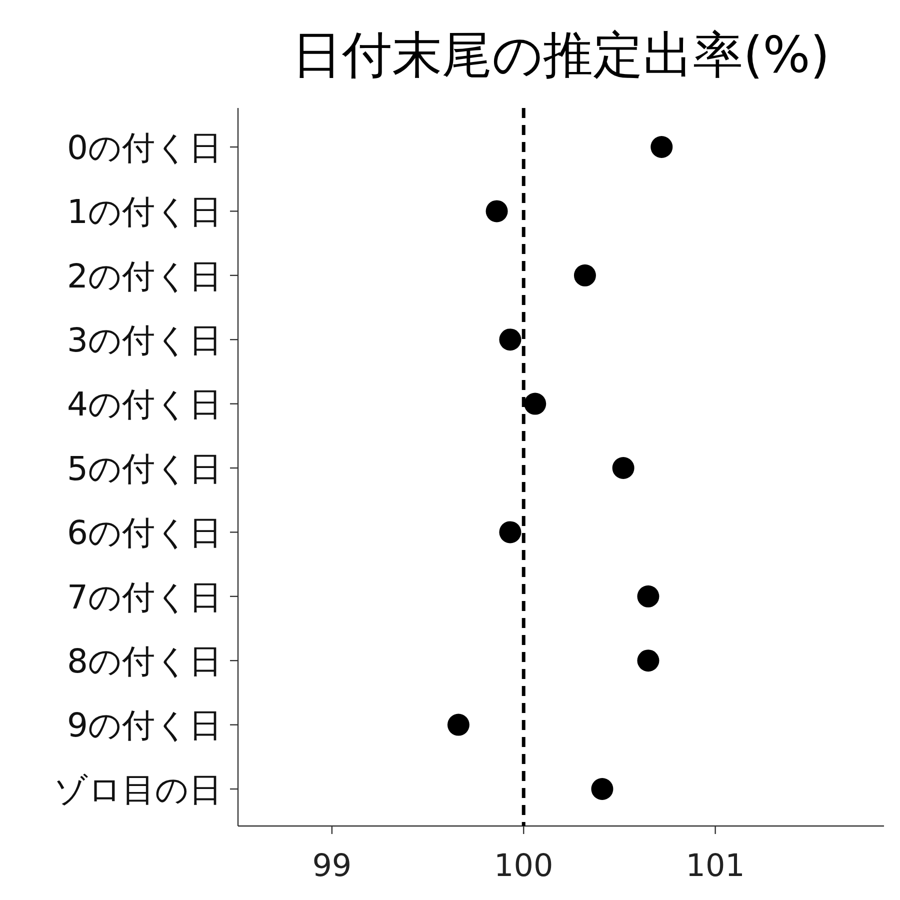 Image resolution: width=900 pixels, height=900 pixels. Describe the element at coordinates (144, 660) in the screenshot. I see `y-tick-label: 8の付く日` at that location.